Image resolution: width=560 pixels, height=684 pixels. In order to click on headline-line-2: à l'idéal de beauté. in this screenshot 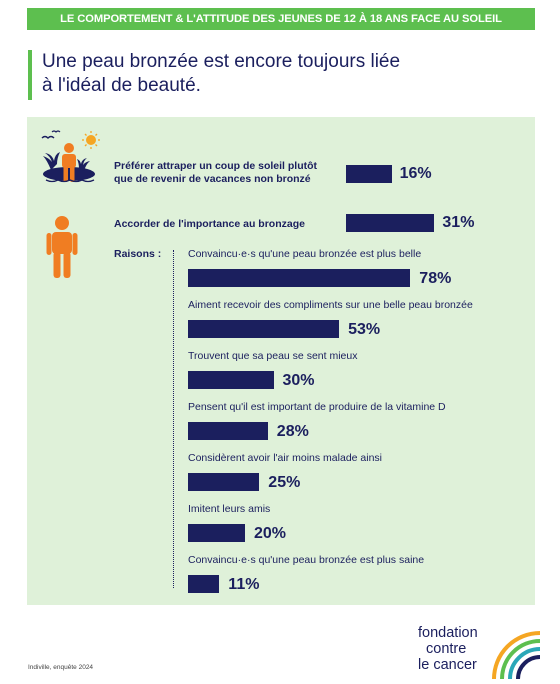, I will do `click(121, 85)`.